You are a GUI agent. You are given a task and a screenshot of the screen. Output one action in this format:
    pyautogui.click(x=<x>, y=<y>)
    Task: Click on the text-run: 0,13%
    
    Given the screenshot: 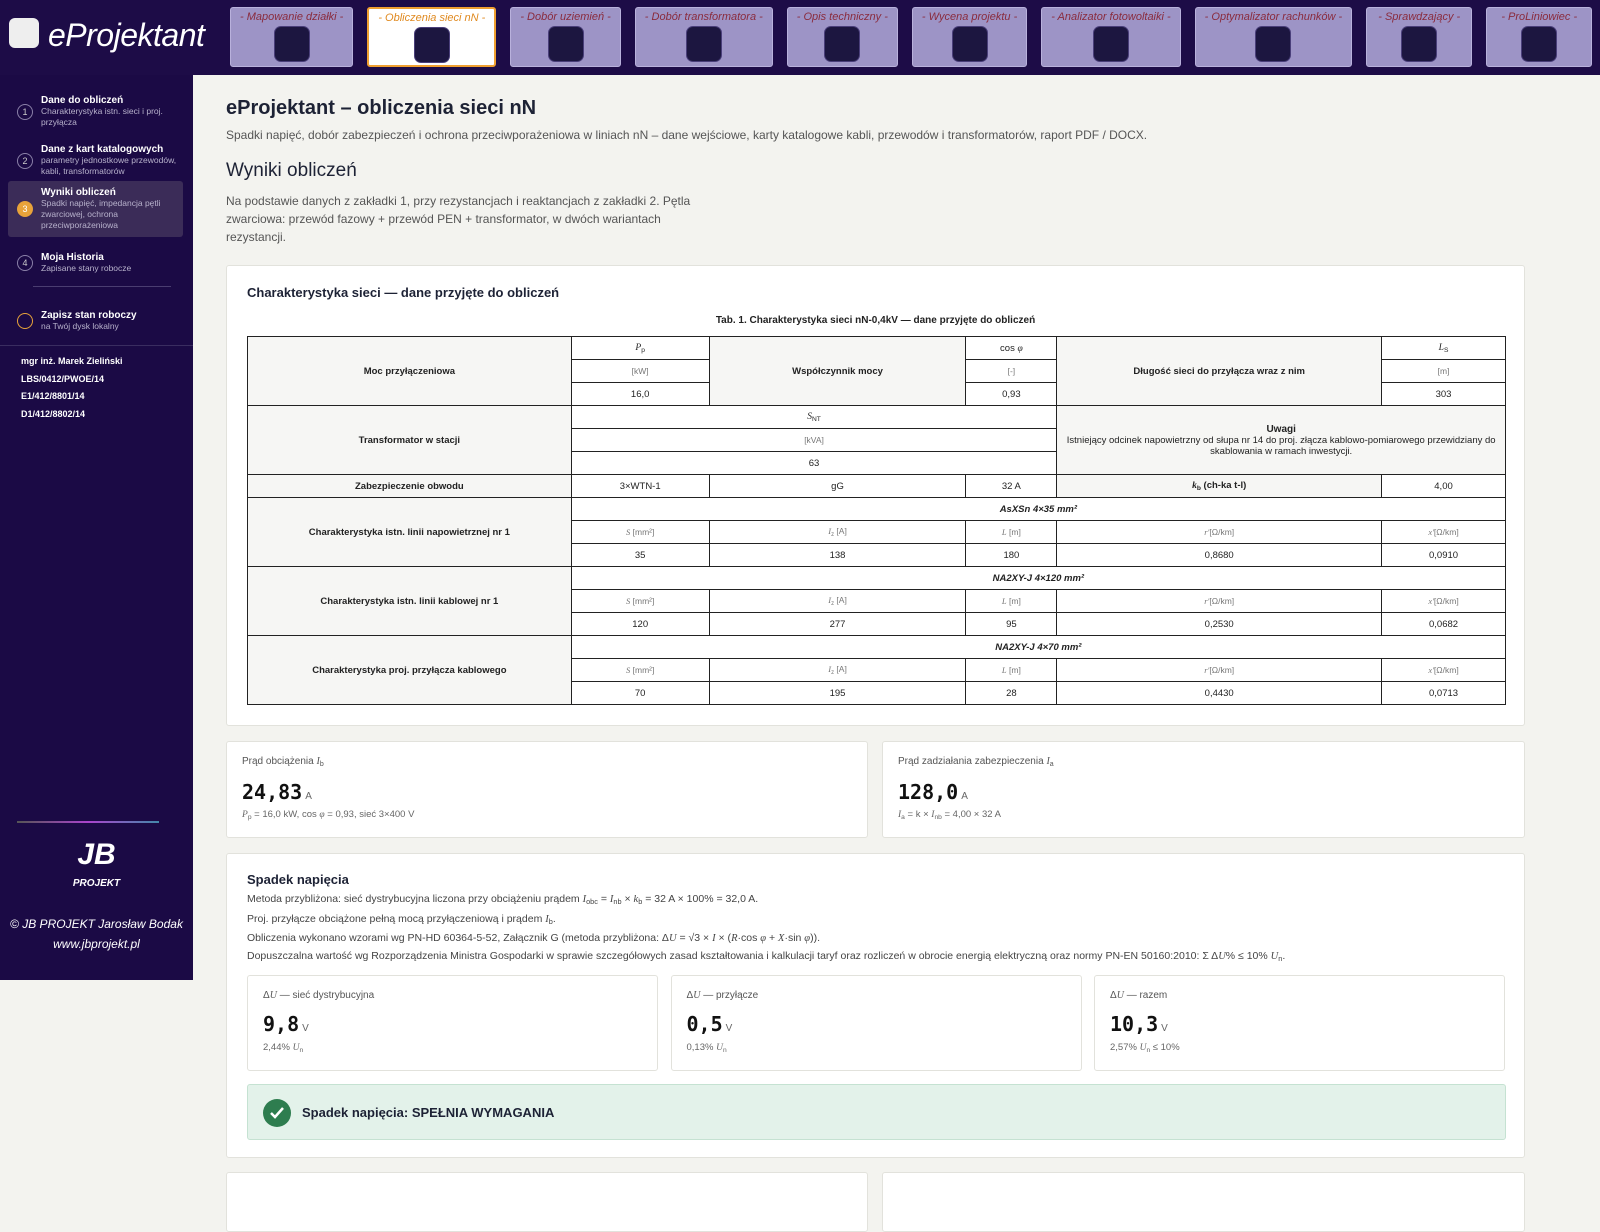 What is the action you would take?
    pyautogui.click(x=701, y=1047)
    